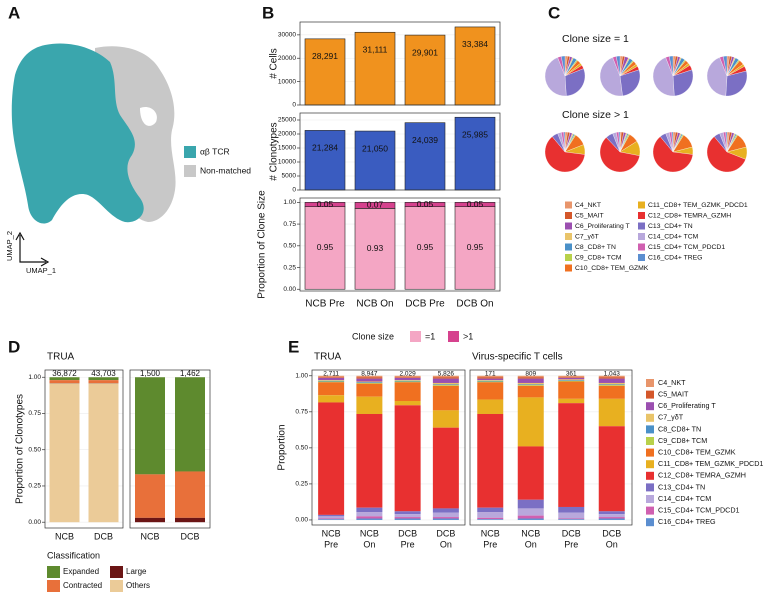 The height and width of the screenshot is (594, 775). I want to click on legend-label: C8_CD8+ TN, so click(679, 428).